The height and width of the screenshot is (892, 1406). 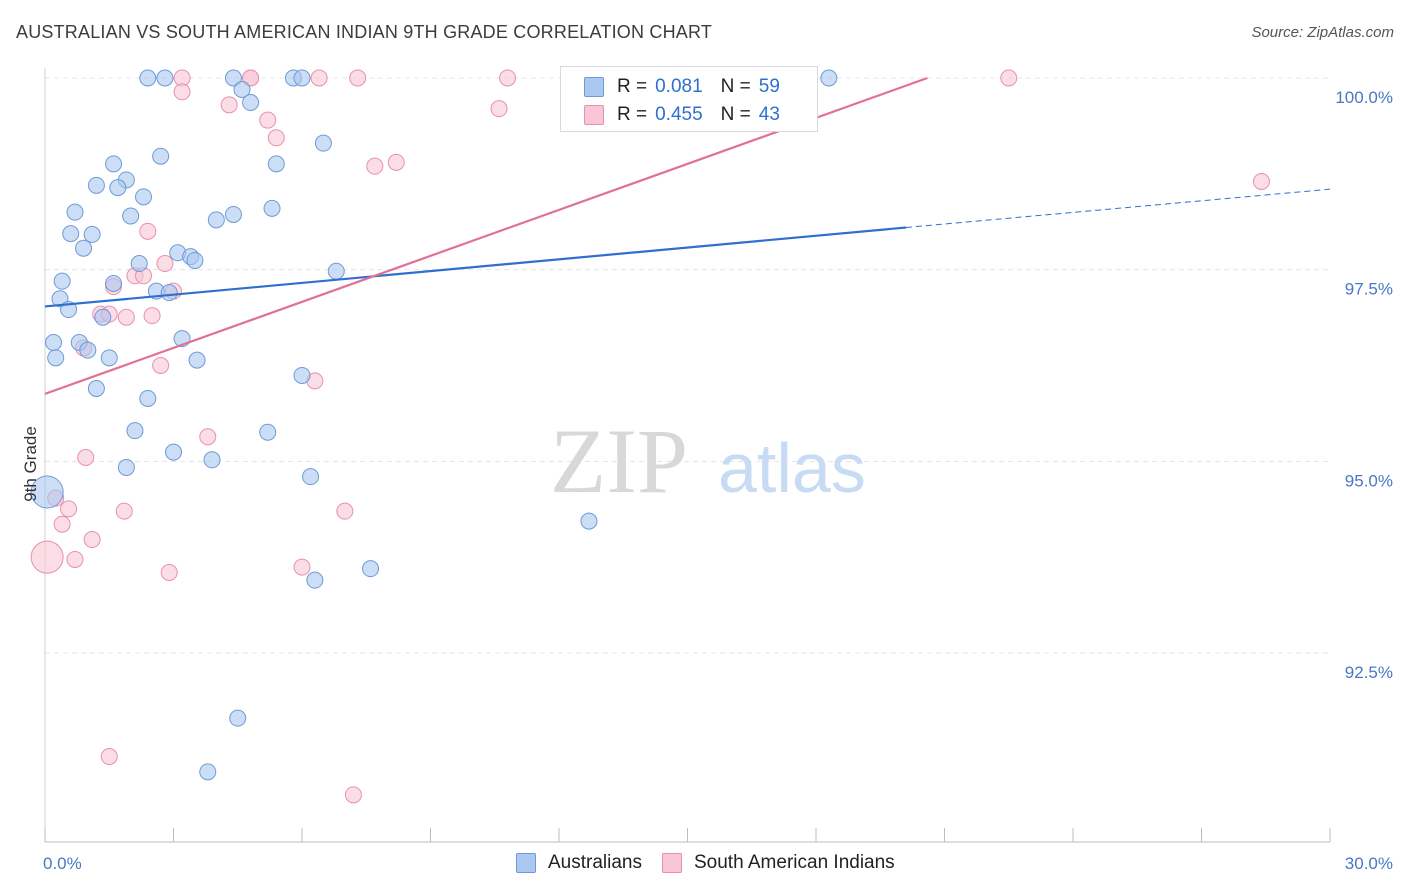 I want to click on legend-r-value: 0.455, so click(x=679, y=114).